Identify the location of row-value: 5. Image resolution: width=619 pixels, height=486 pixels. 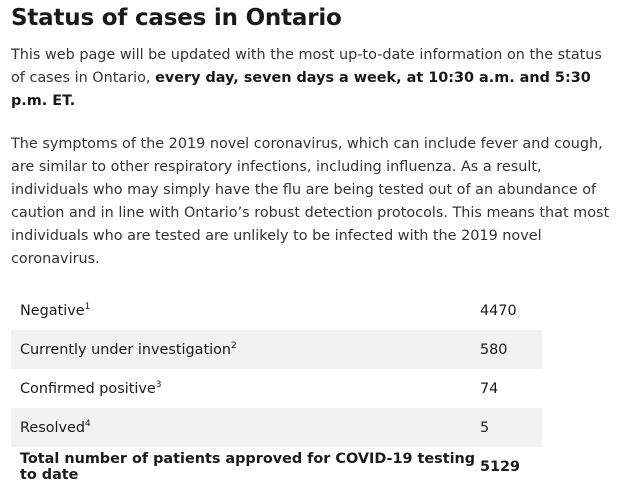
(511, 427).